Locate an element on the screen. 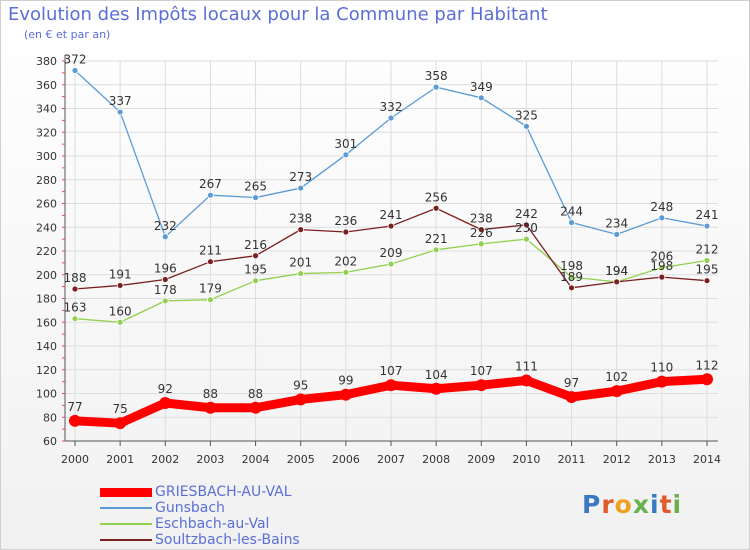 The width and height of the screenshot is (750, 550). y-tick-label: 180 is located at coordinates (46, 299).